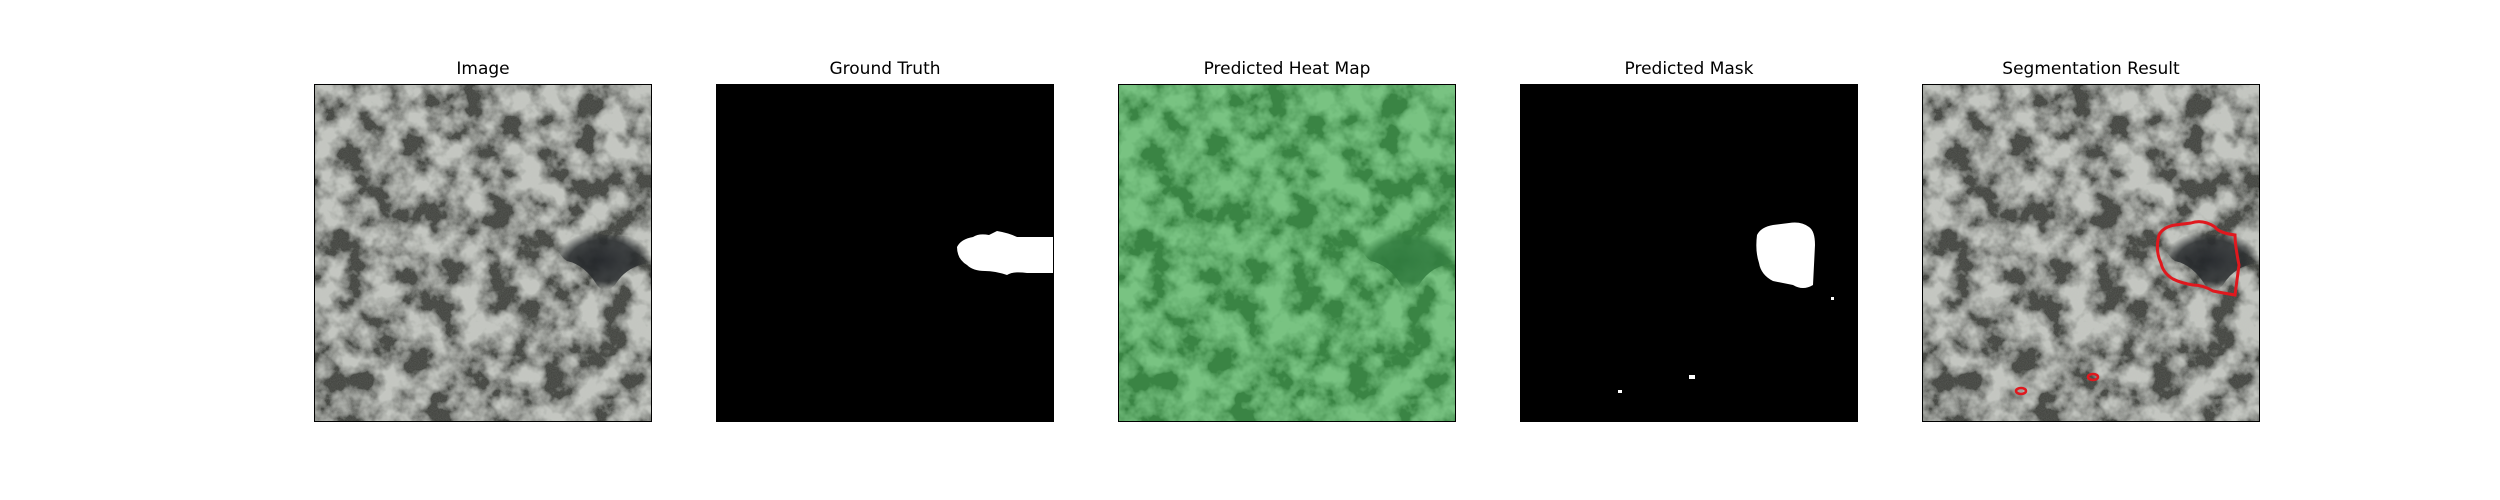  What do you see at coordinates (603, 260) in the screenshot?
I see `defect-region` at bounding box center [603, 260].